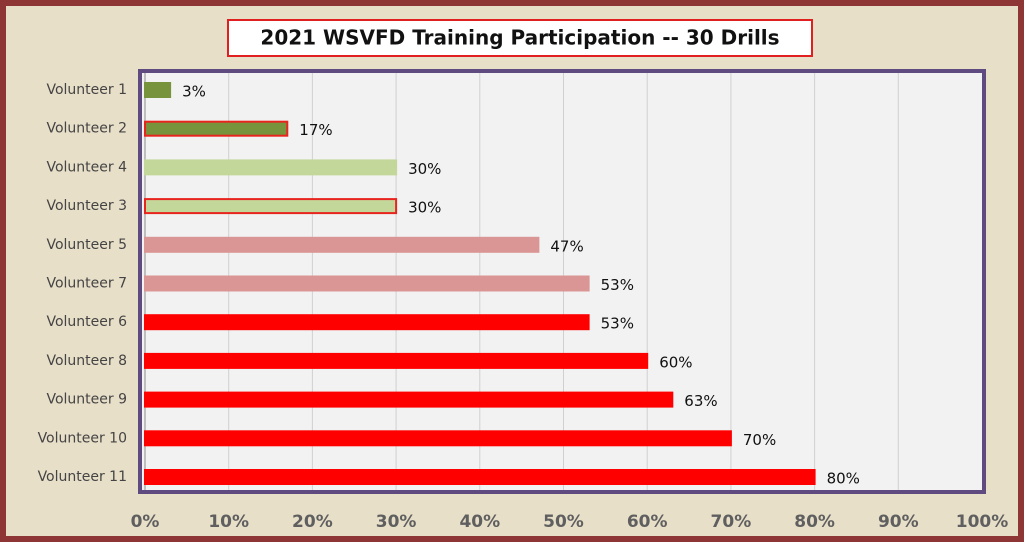 The width and height of the screenshot is (1024, 542). I want to click on data-label: 70%, so click(759, 440).